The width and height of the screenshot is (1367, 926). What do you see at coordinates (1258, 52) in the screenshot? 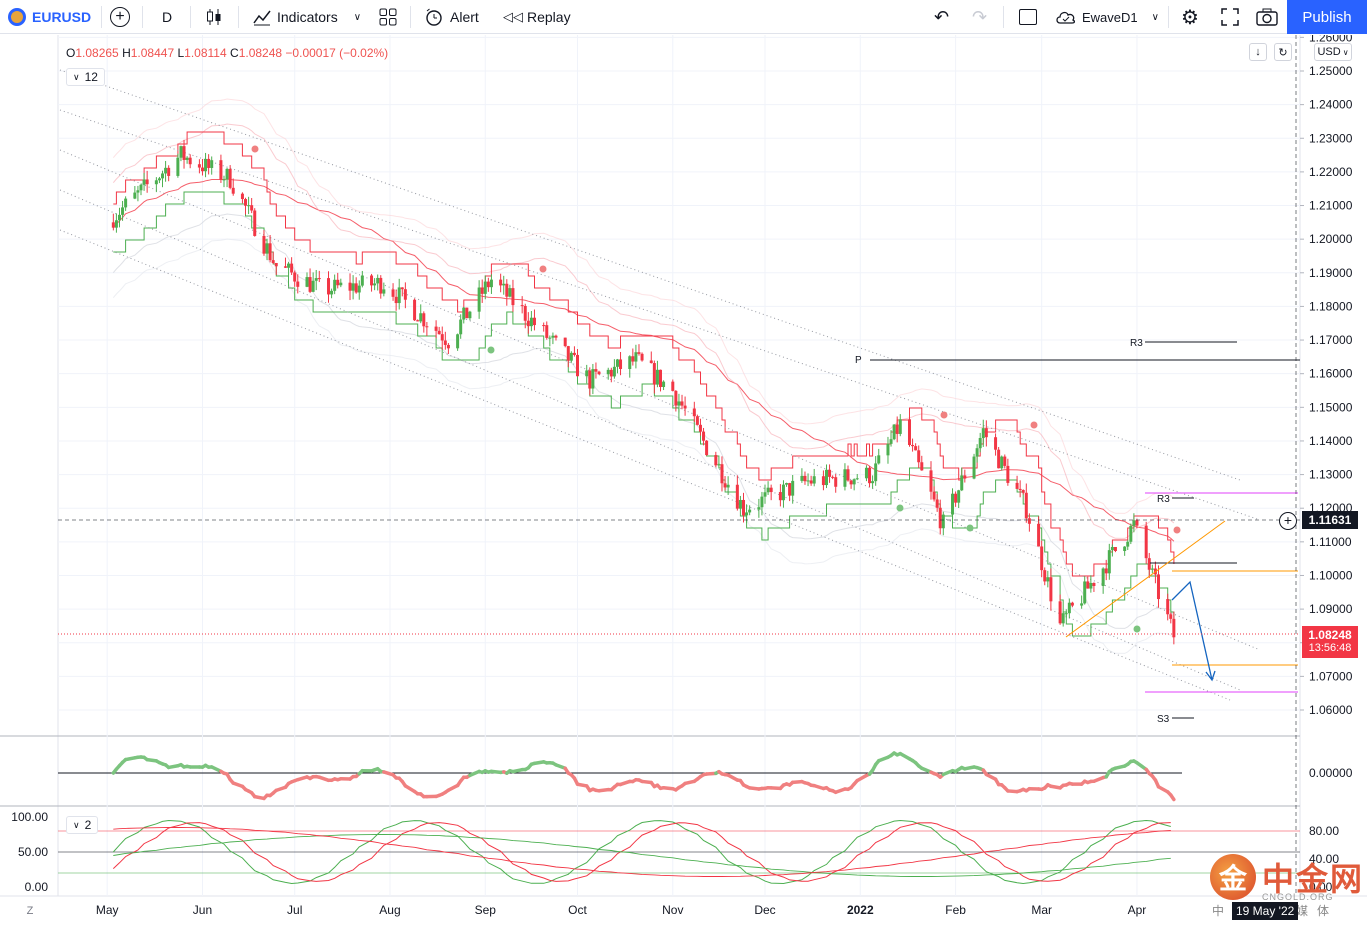
I see `scroll-down-button: ↓` at bounding box center [1258, 52].